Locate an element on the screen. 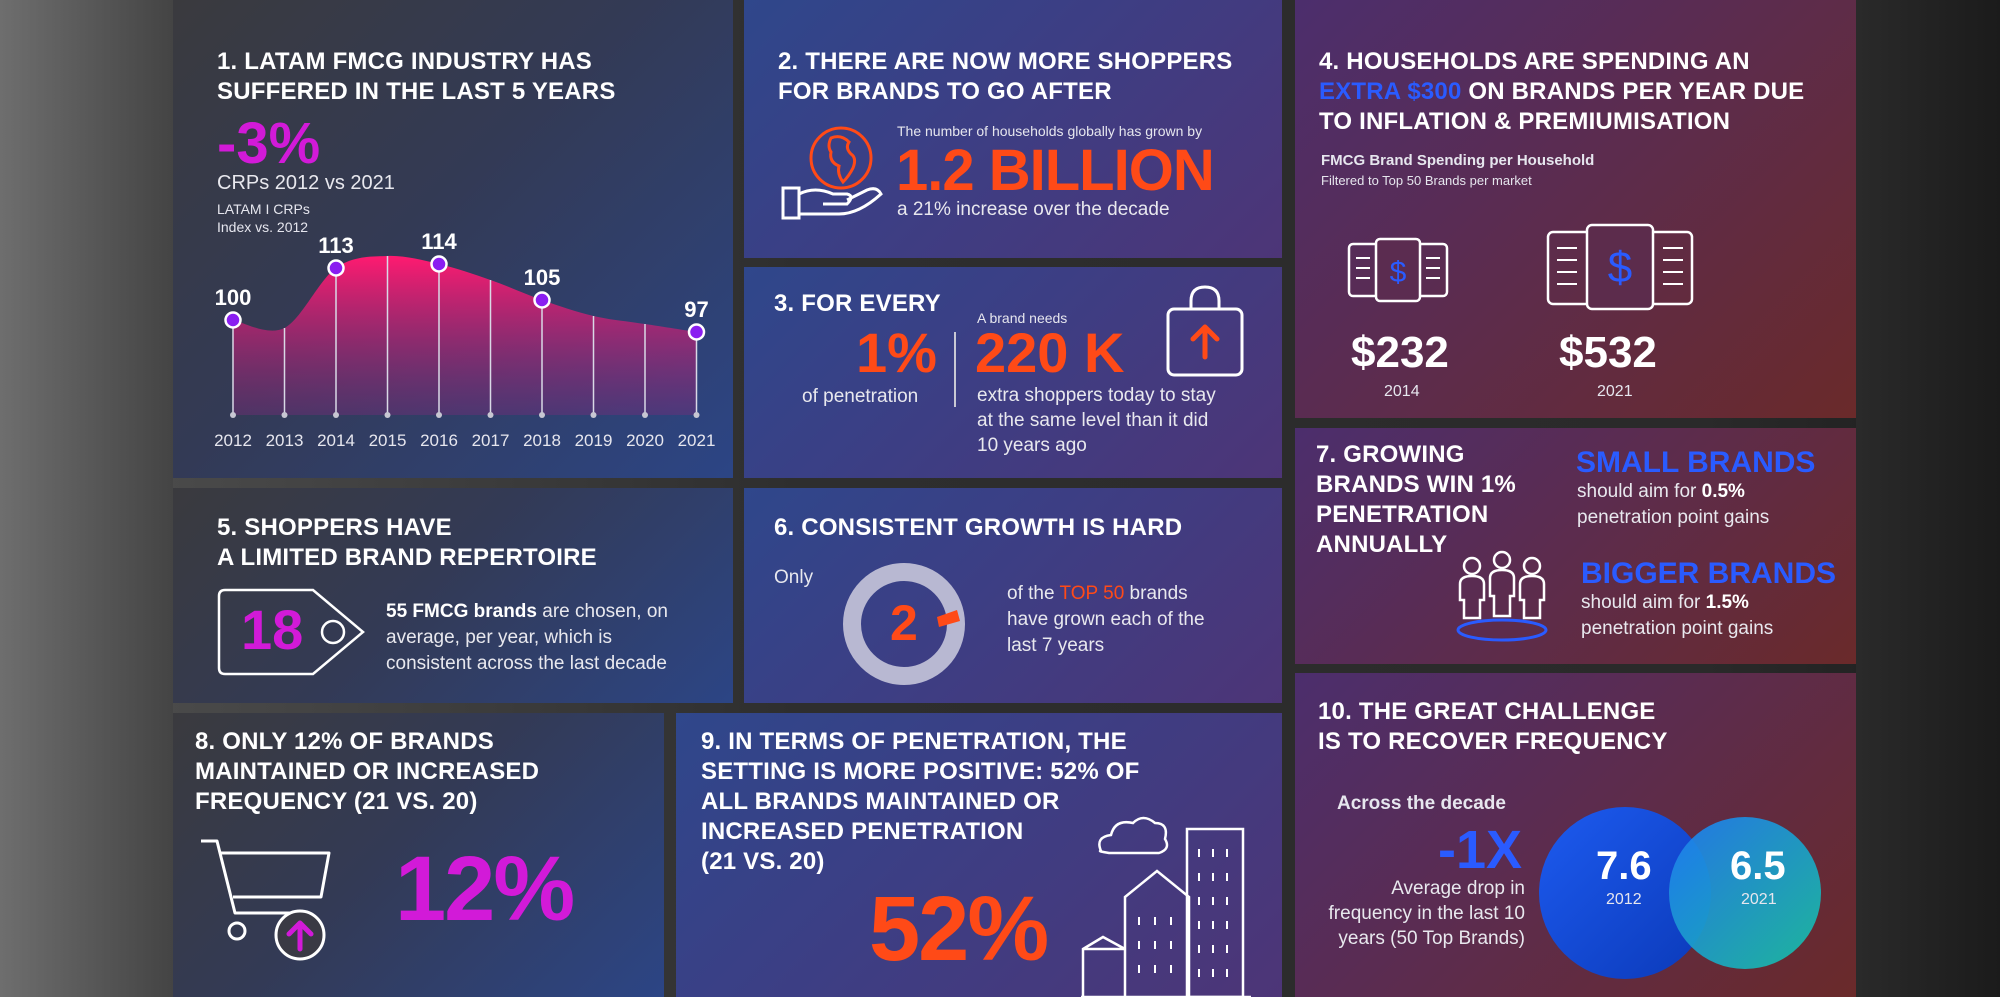  people-group-icon is located at coordinates (1502, 596).